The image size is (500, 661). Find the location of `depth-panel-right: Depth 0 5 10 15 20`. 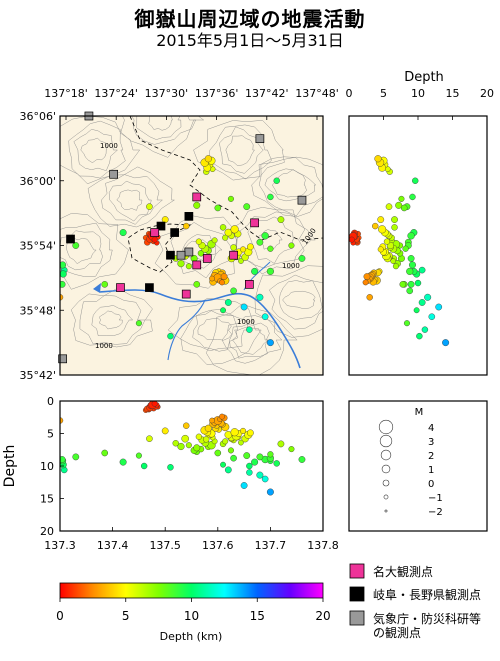

depth-panel-right: Depth 0 5 10 15 20 is located at coordinates (420, 223).